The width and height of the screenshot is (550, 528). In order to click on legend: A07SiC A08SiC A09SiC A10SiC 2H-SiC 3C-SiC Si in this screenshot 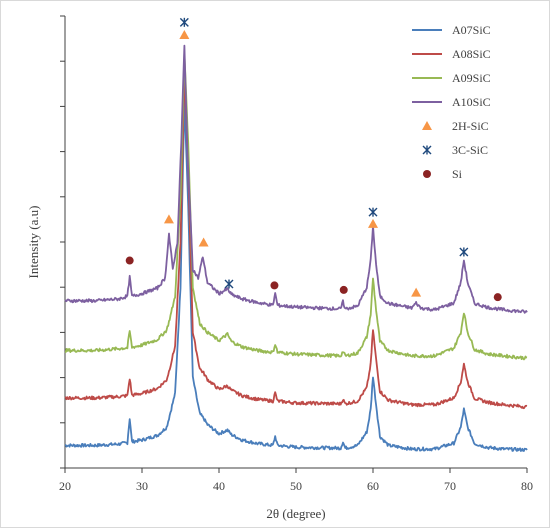, I will do `click(451, 102)`.